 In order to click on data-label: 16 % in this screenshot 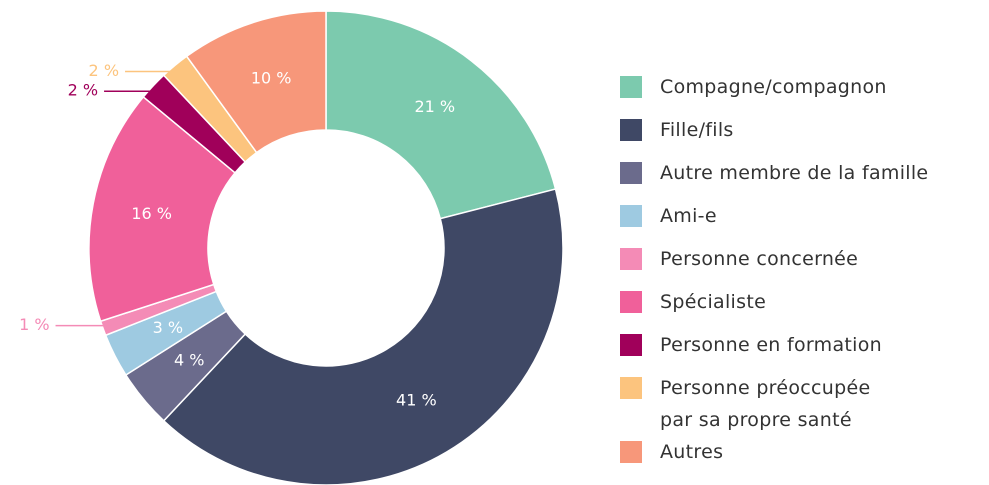, I will do `click(151, 213)`.